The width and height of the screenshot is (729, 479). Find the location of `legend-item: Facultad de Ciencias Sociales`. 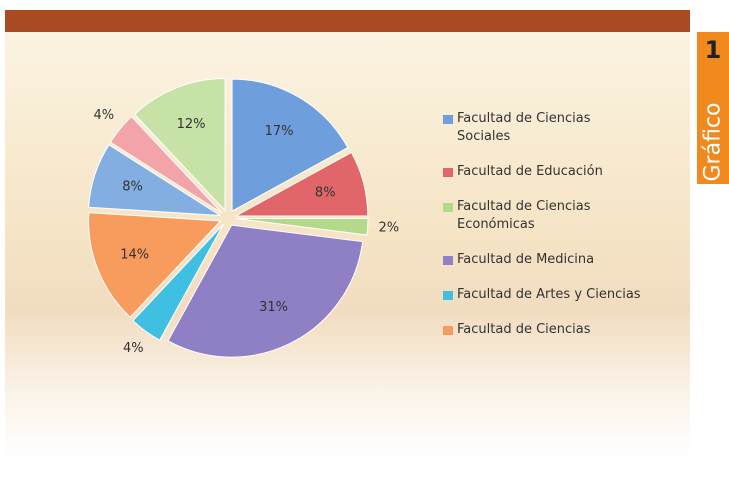

legend-item: Facultad de Ciencias Sociales is located at coordinates (543, 128).